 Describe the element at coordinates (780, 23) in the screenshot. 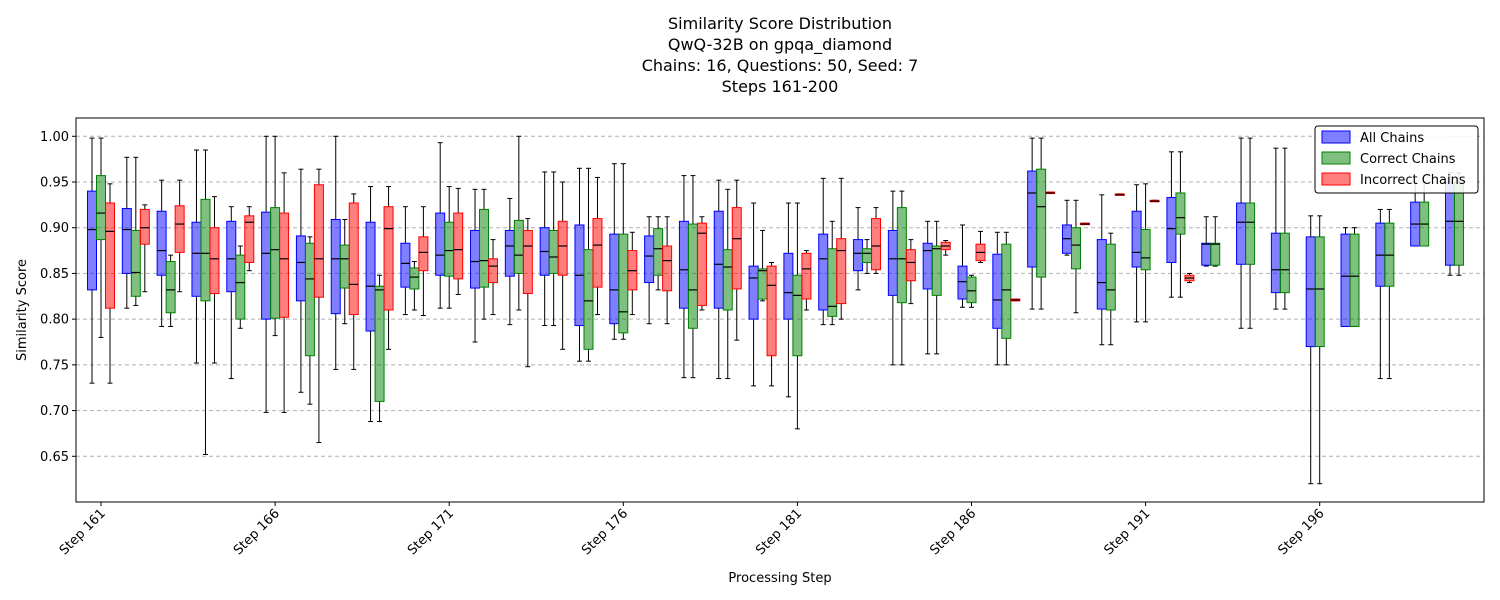

I see `title-line-1: Similarity Score Distribution` at that location.